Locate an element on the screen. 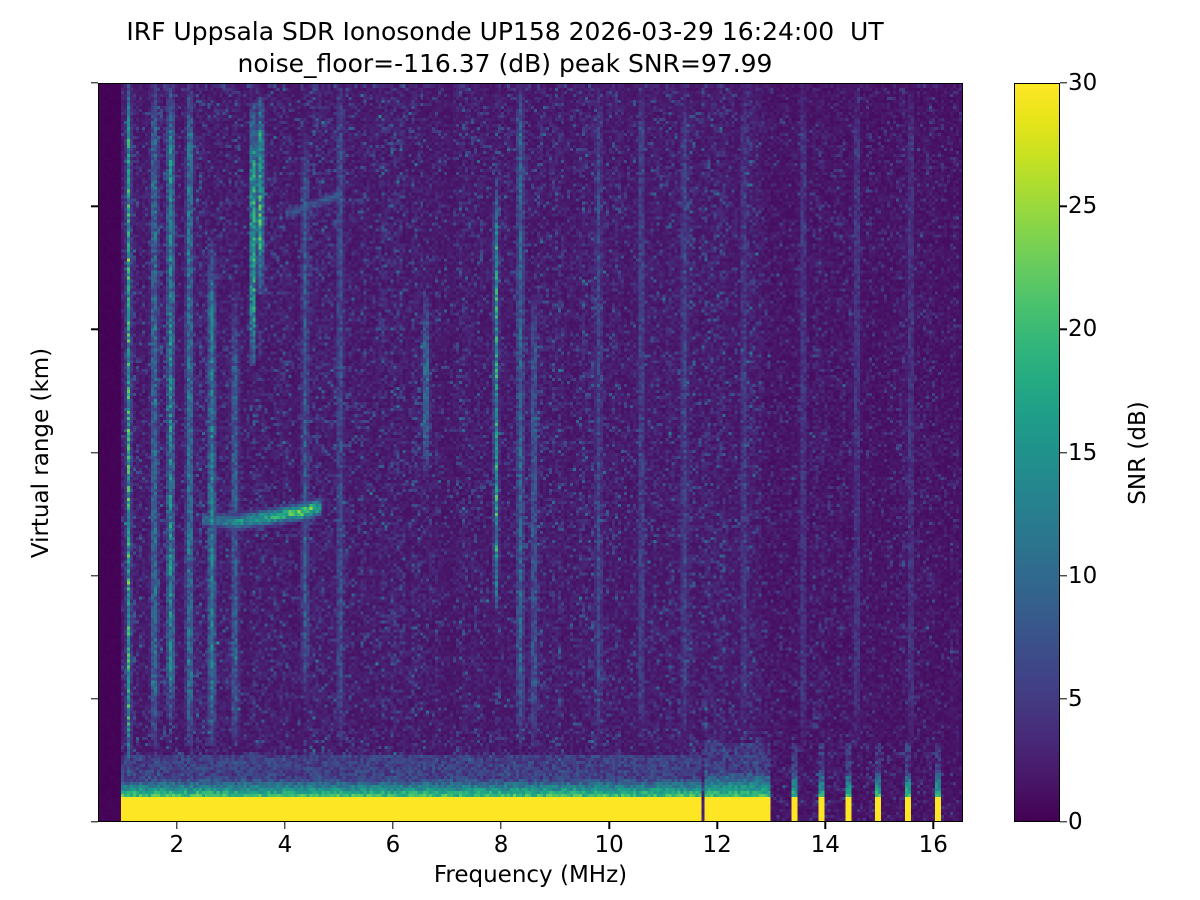 Image resolution: width=1200 pixels, height=900 pixels. x-tick-label: 10 is located at coordinates (609, 845).